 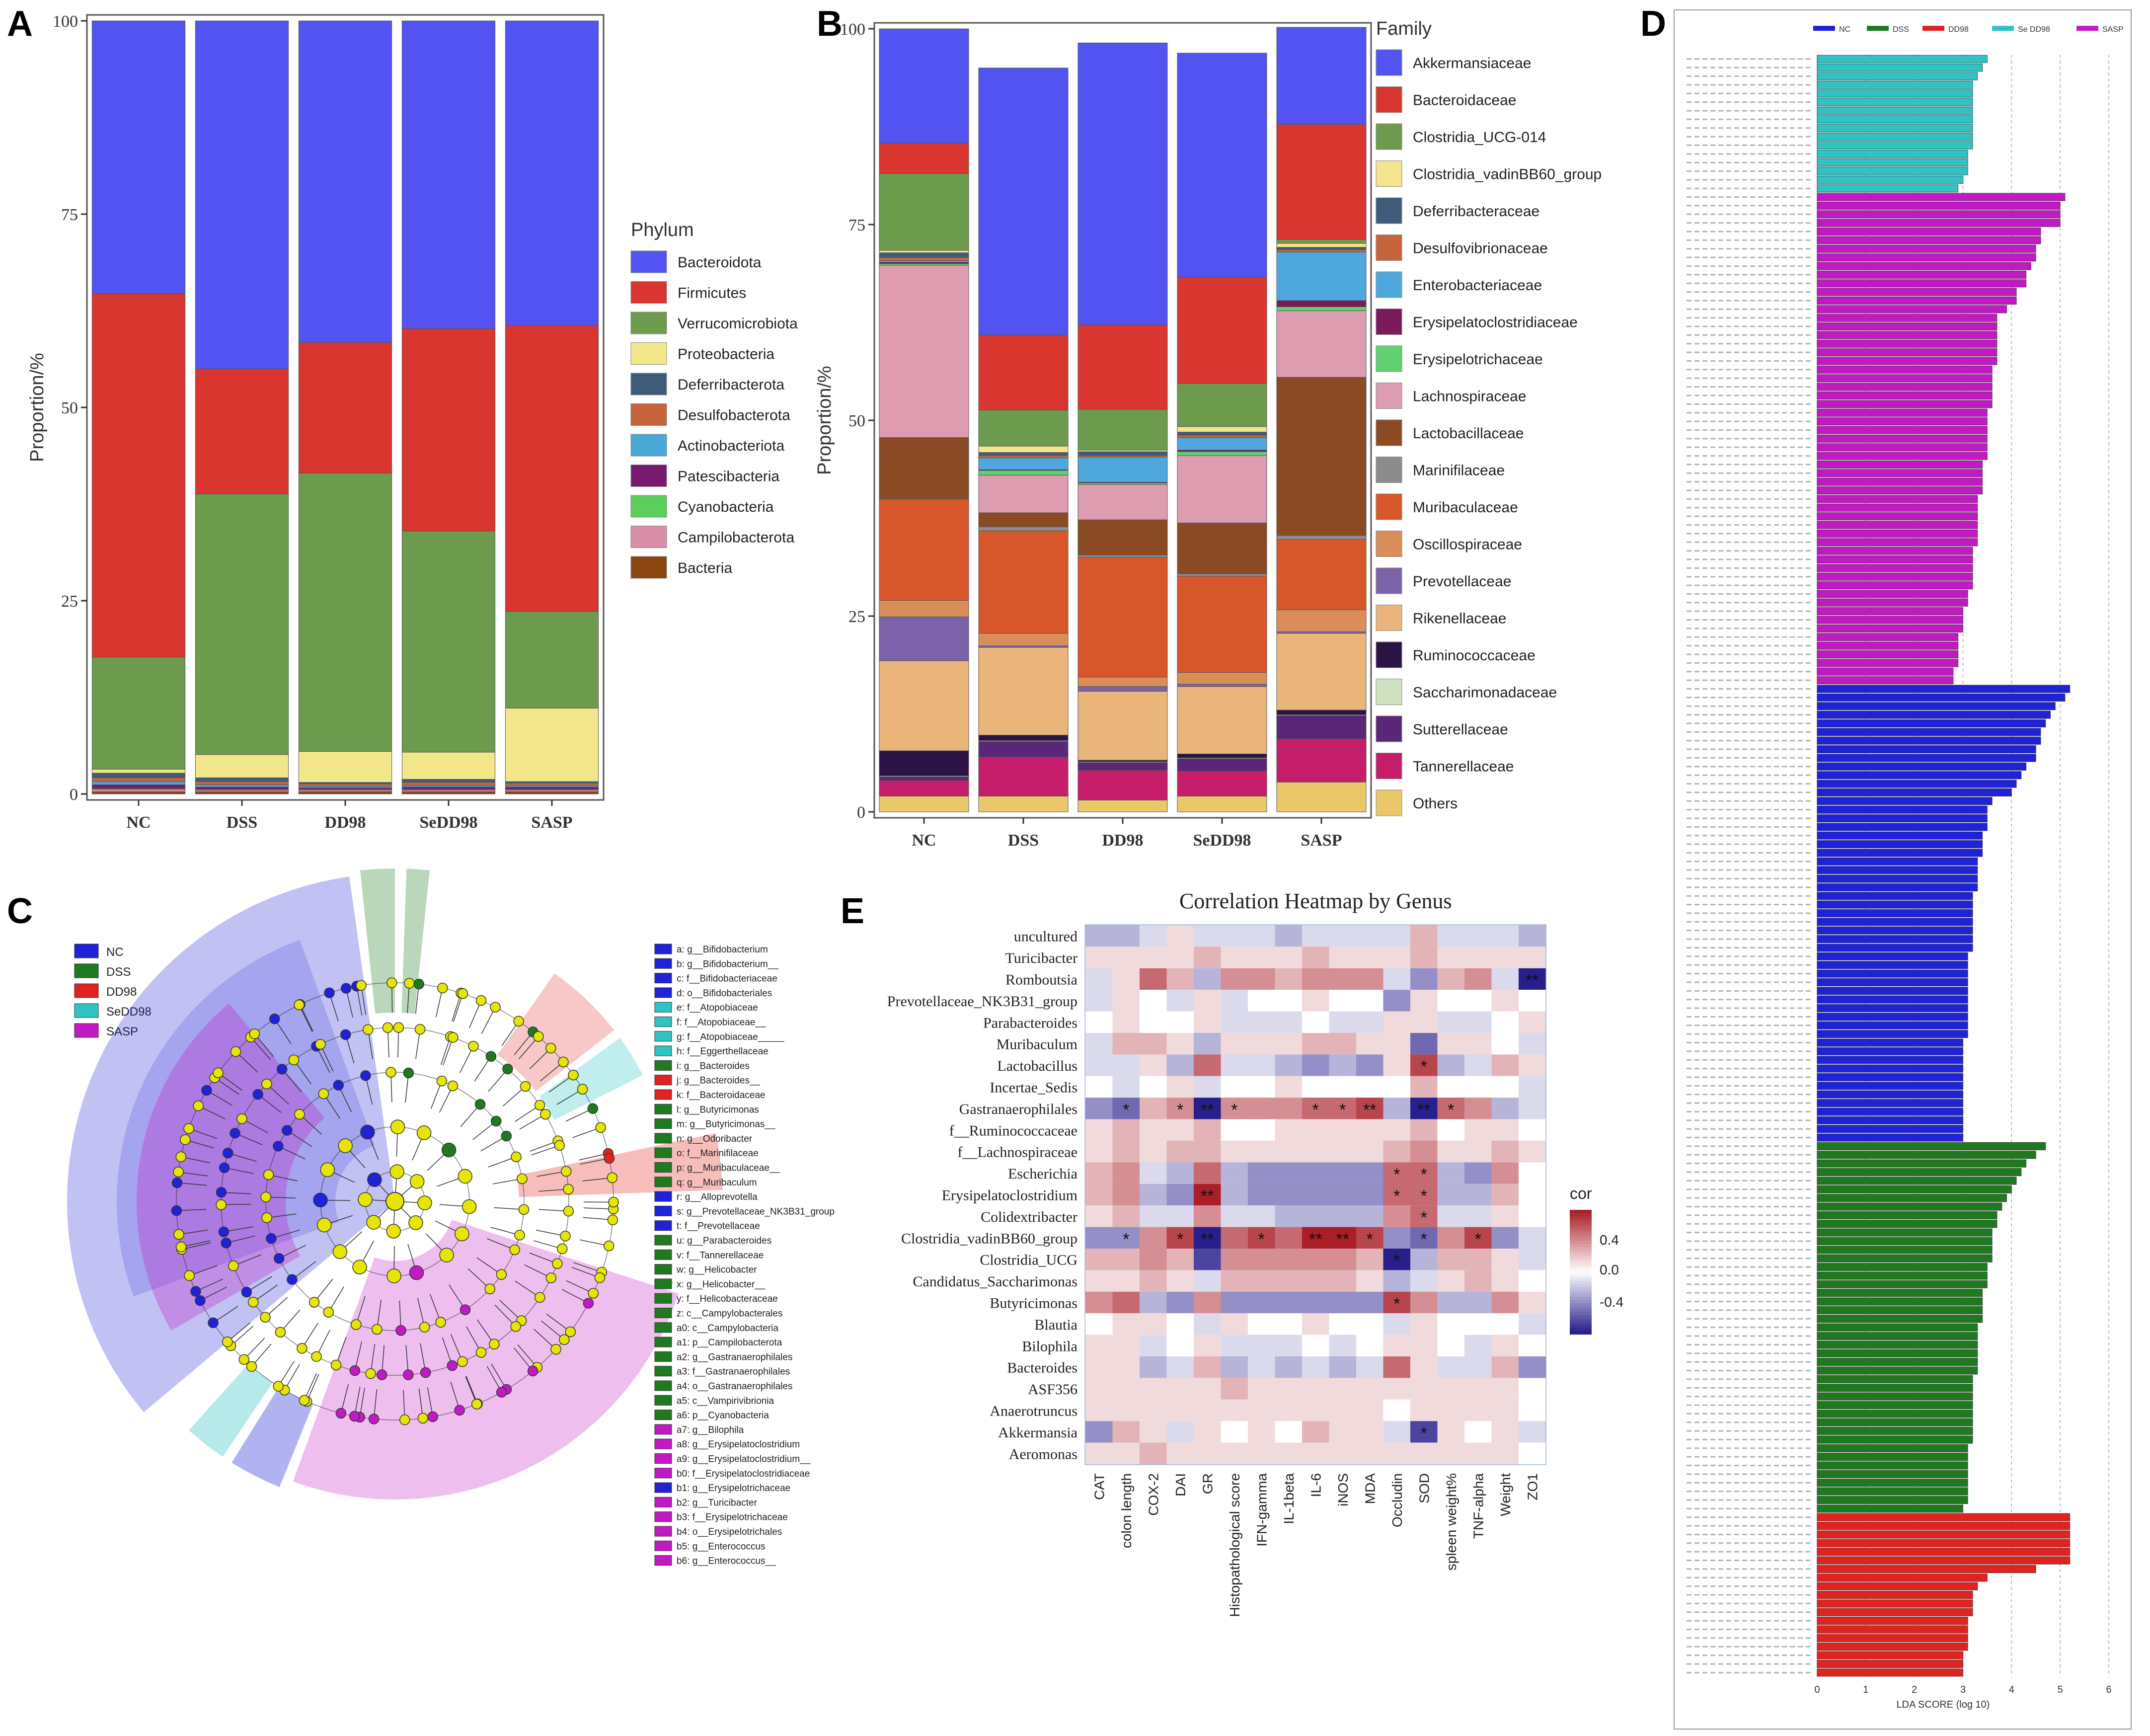 I want to click on heatmap-row-label: Aeromonas, so click(x=1043, y=1454).